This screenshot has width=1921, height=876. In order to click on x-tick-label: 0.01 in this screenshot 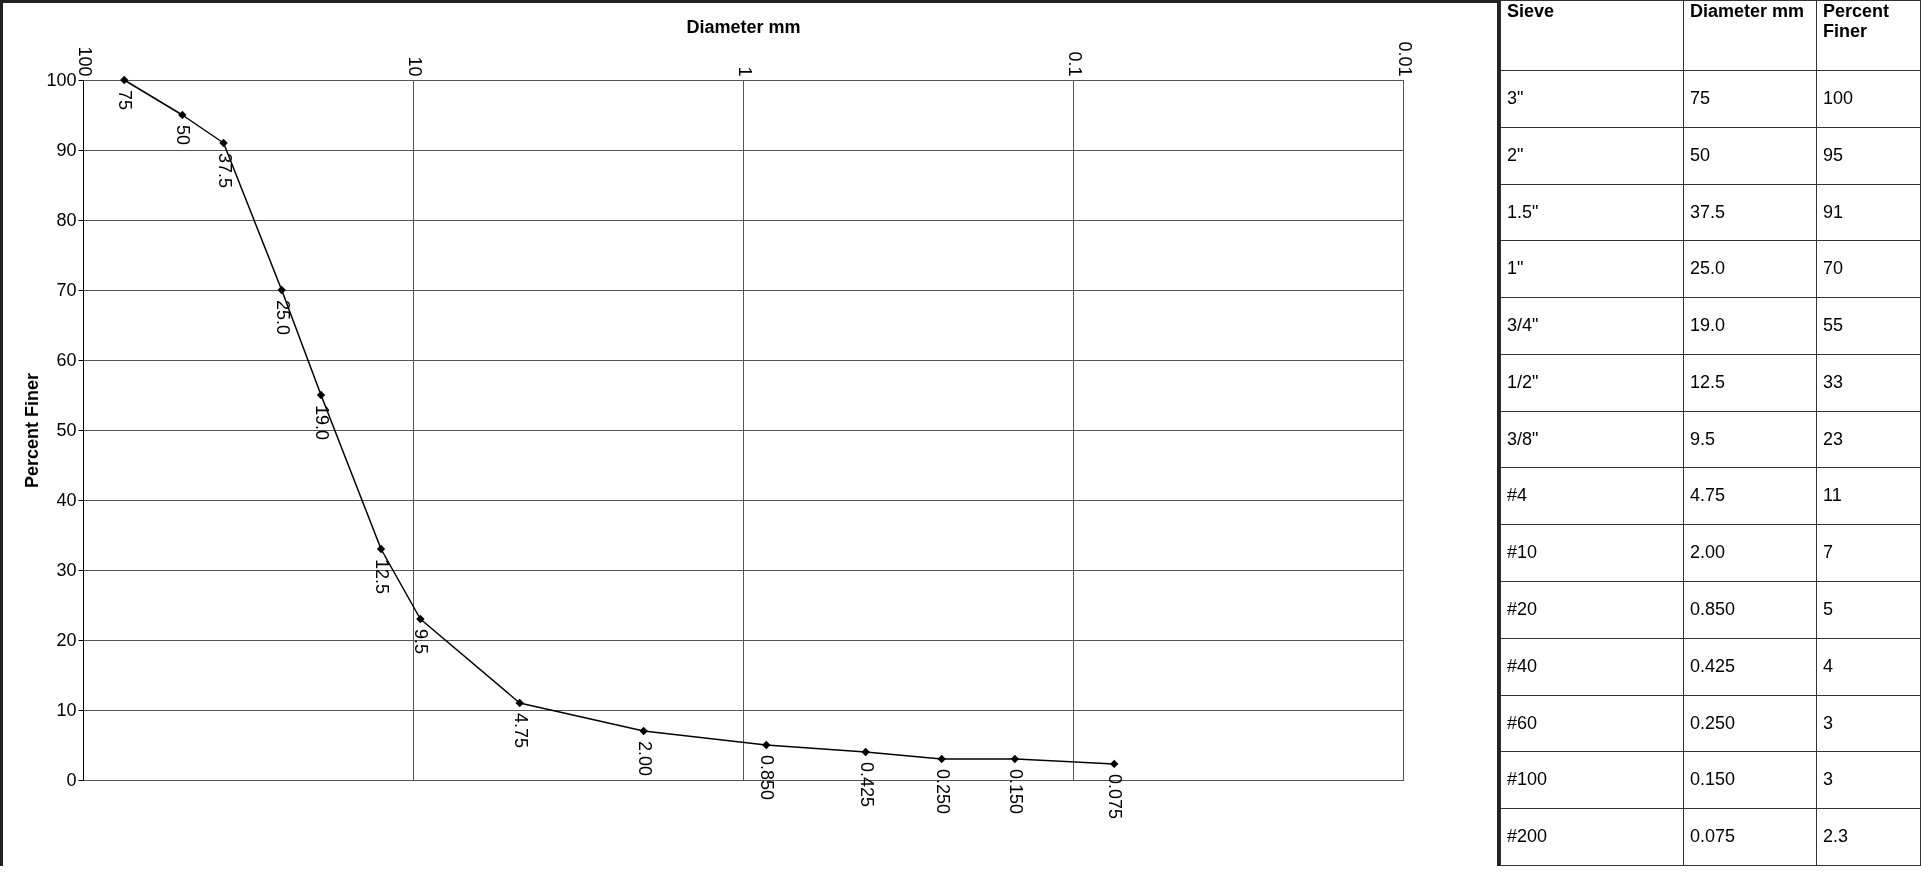, I will do `click(1404, 59)`.